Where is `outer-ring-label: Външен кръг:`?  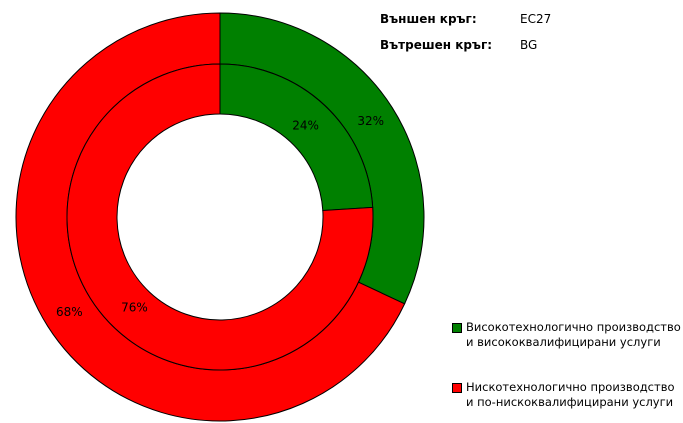
outer-ring-label: Външен кръг: is located at coordinates (428, 19).